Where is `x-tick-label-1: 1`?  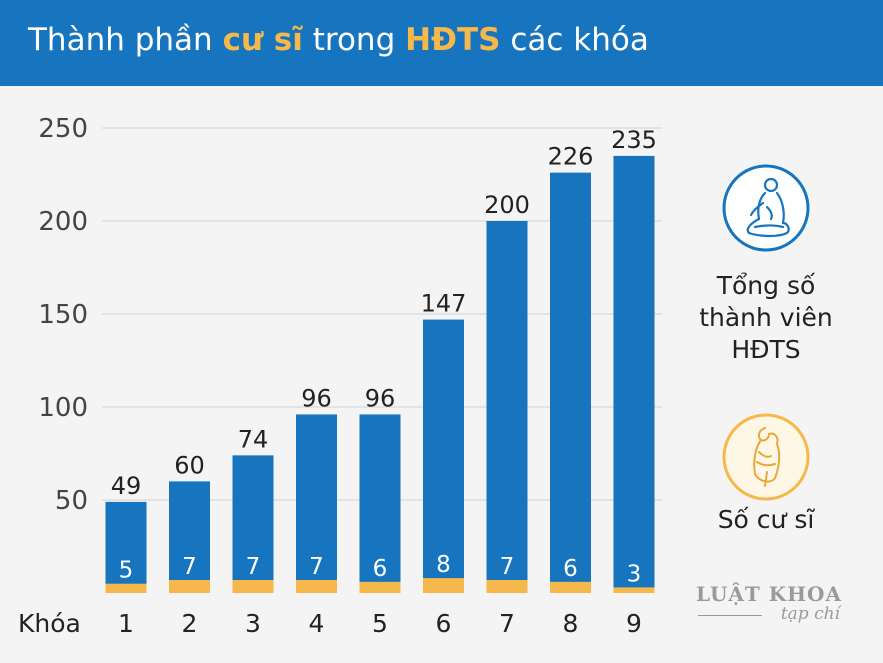 x-tick-label-1: 1 is located at coordinates (126, 623).